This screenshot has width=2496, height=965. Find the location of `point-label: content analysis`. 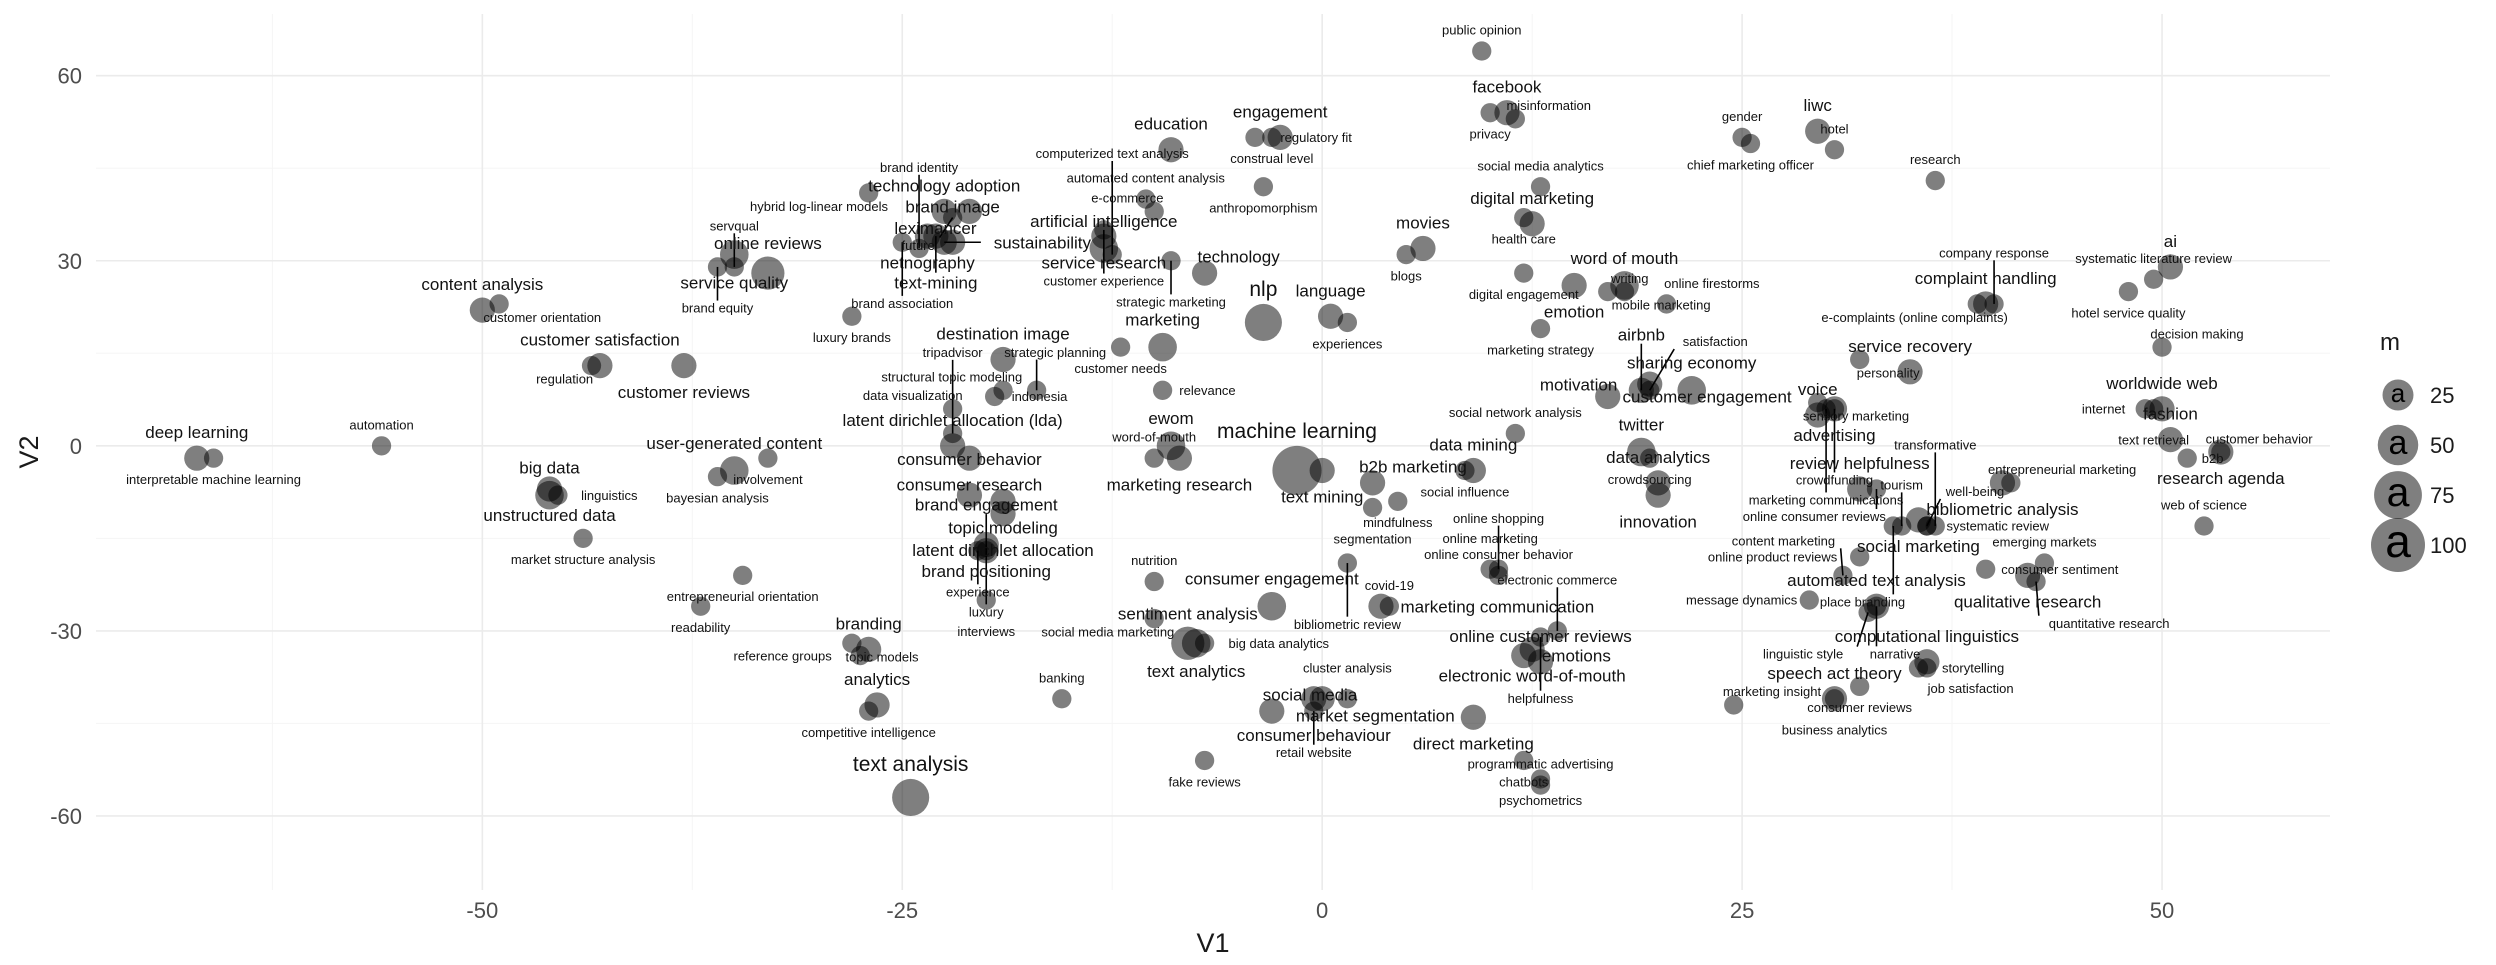

point-label: content analysis is located at coordinates (482, 284).